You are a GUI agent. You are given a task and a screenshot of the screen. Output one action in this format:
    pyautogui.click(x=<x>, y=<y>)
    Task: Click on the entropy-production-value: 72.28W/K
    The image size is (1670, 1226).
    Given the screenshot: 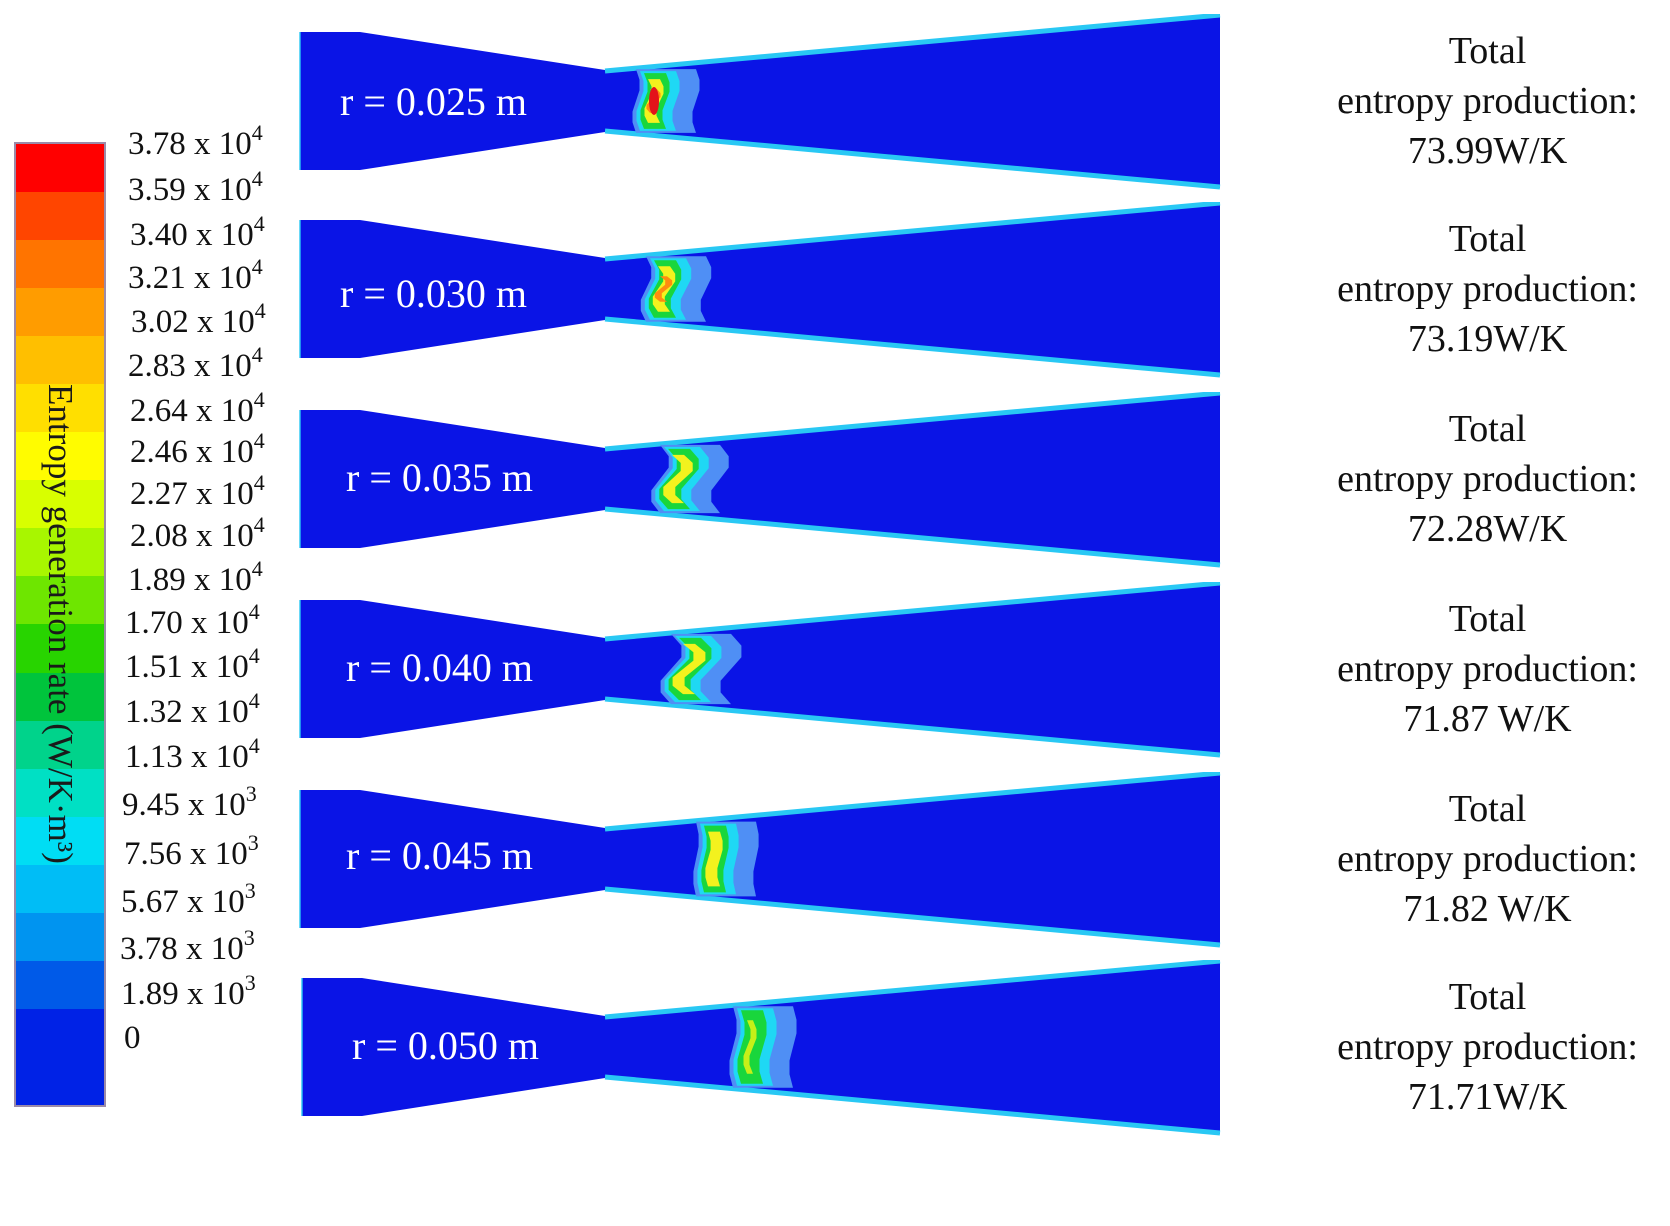 What is the action you would take?
    pyautogui.click(x=1487, y=529)
    